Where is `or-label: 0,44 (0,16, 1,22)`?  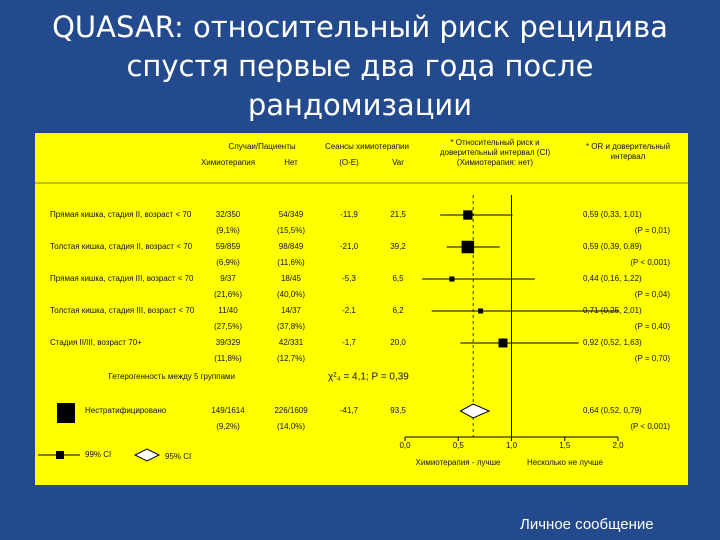
or-label: 0,44 (0,16, 1,22) is located at coordinates (612, 278).